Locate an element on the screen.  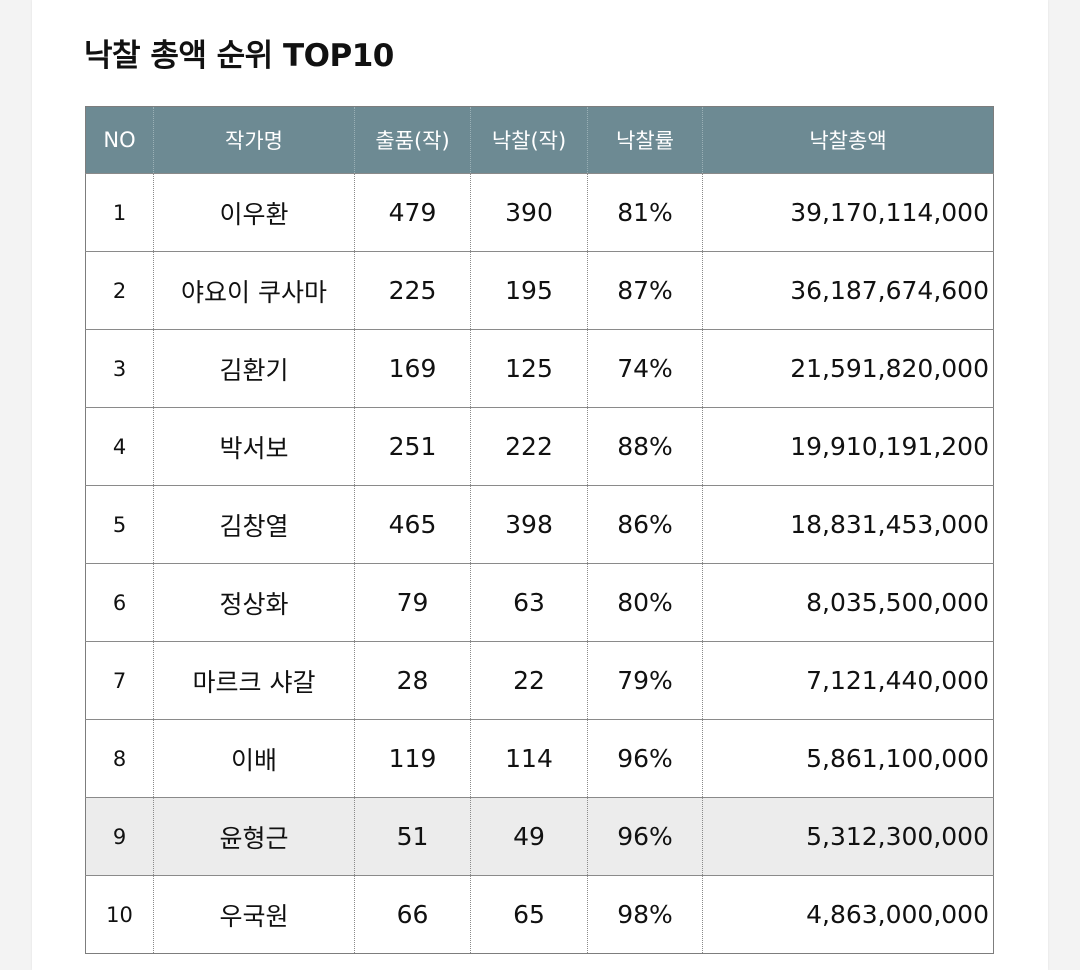
cell-no: 5 is located at coordinates (119, 524).